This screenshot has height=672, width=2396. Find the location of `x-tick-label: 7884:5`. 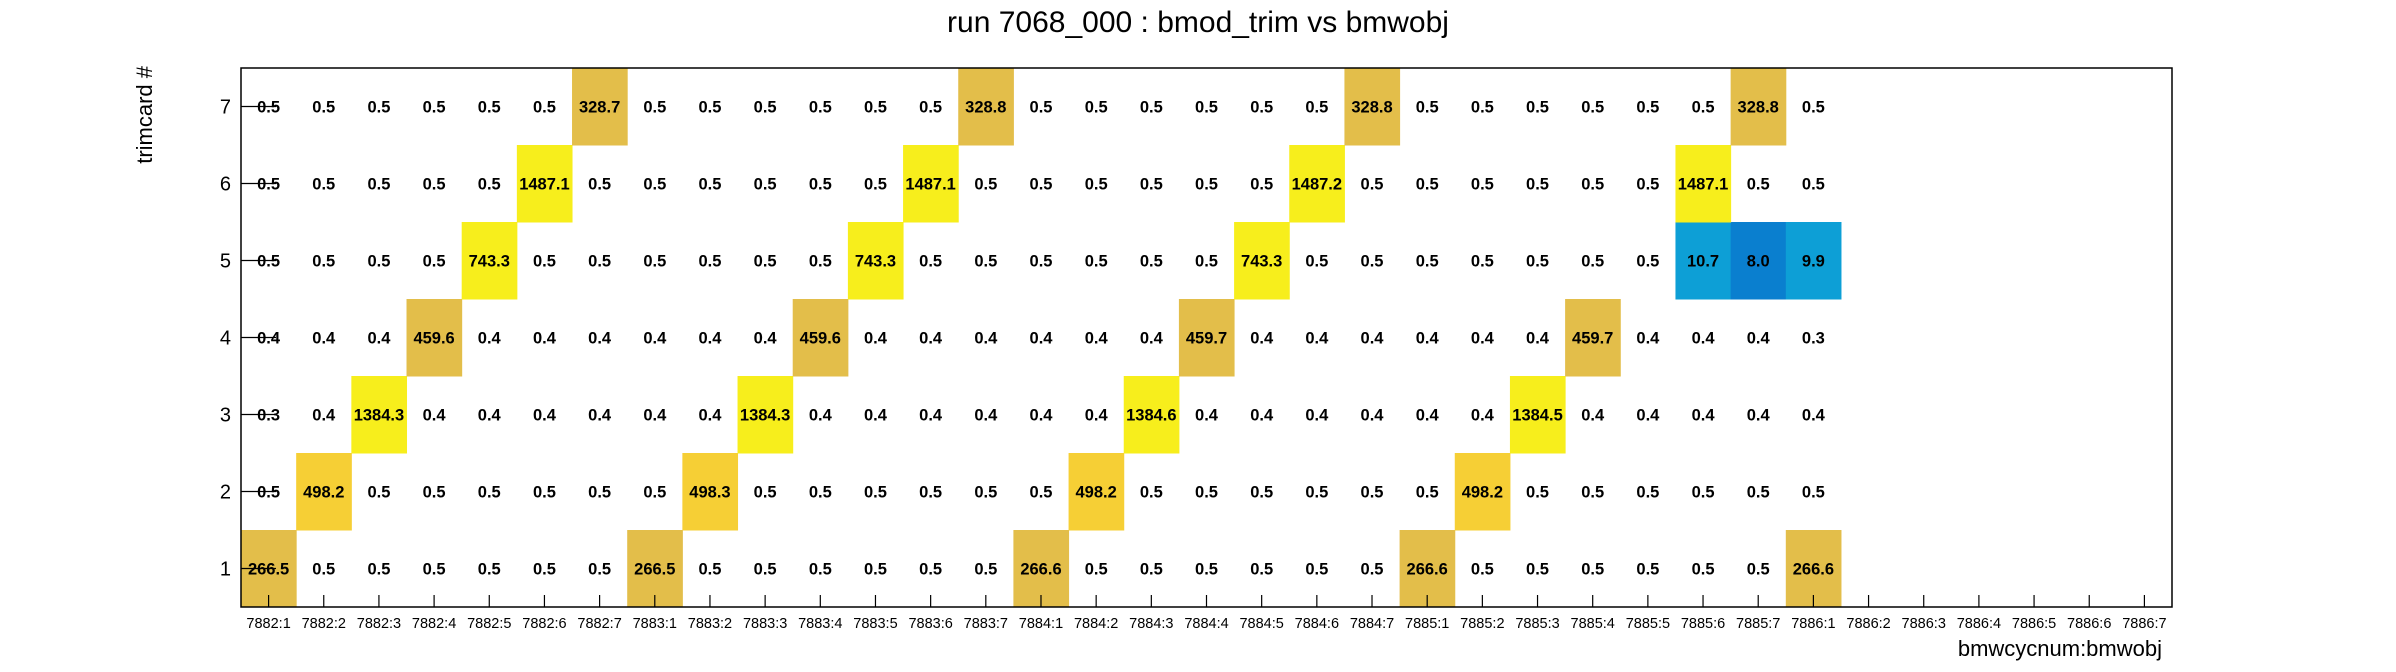

x-tick-label: 7884:5 is located at coordinates (1261, 624).